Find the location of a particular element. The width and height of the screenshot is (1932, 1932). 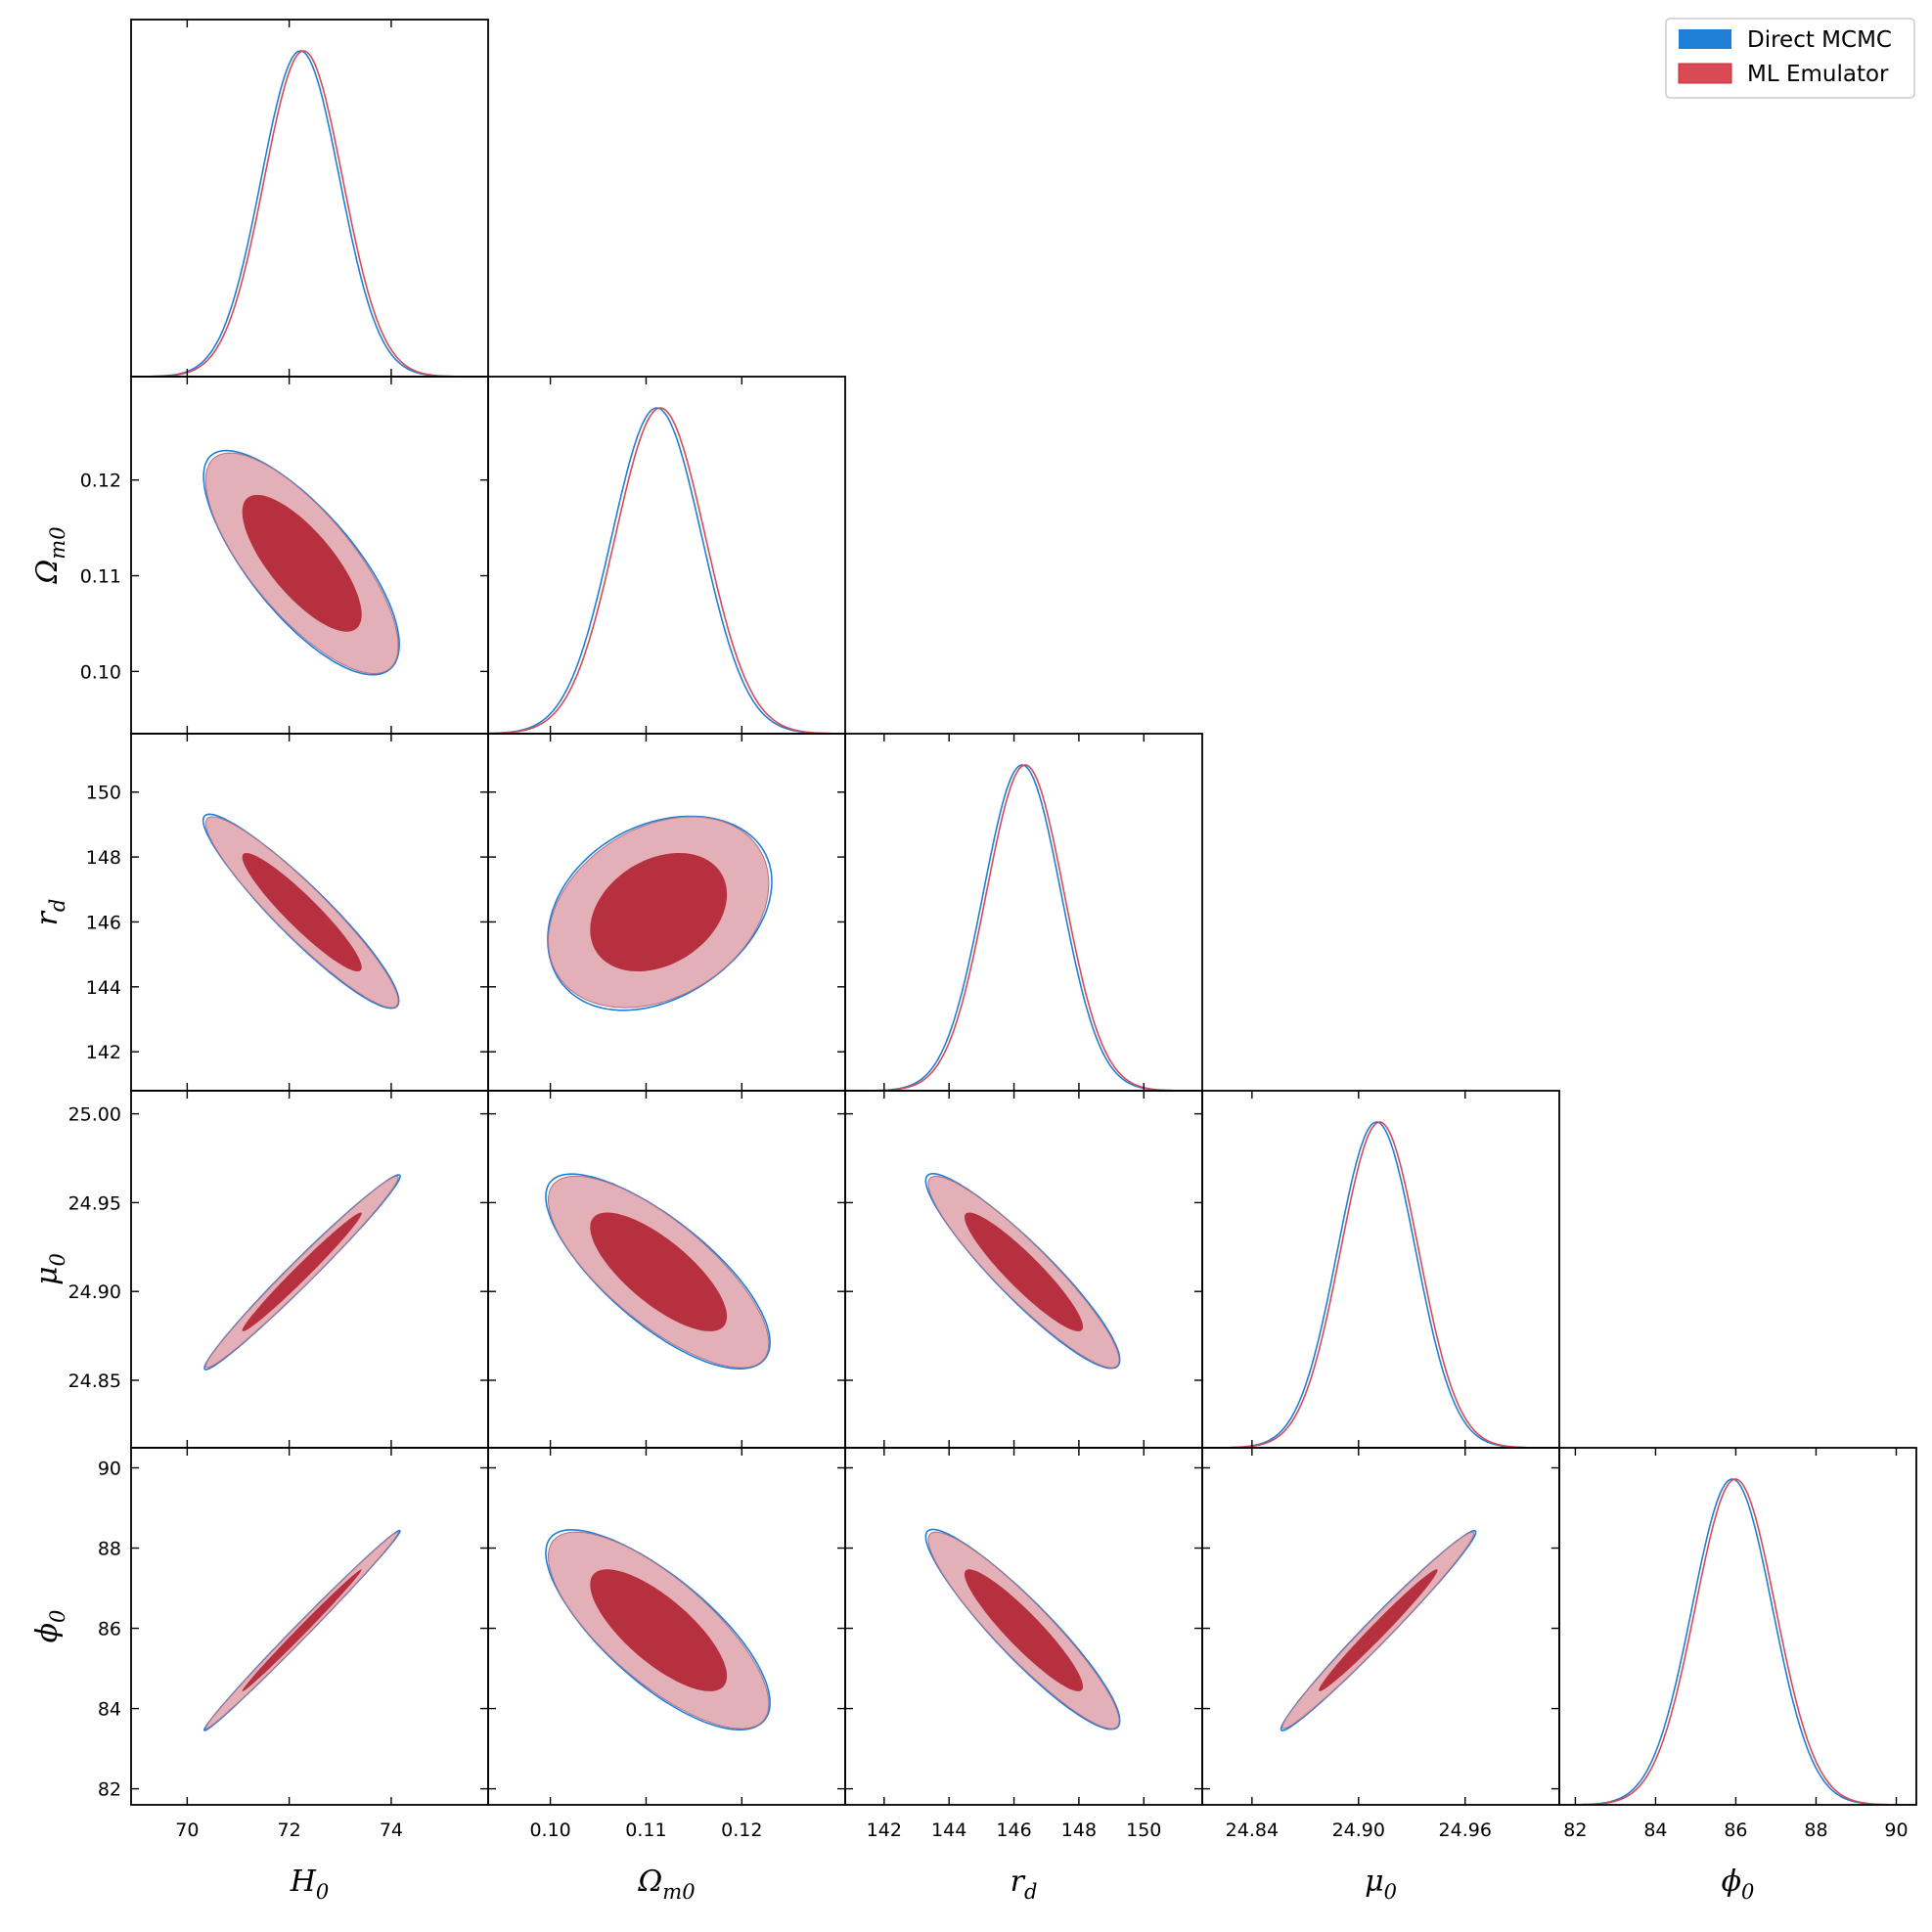

y-axis-label-3: μ0 is located at coordinates (49, 1269).